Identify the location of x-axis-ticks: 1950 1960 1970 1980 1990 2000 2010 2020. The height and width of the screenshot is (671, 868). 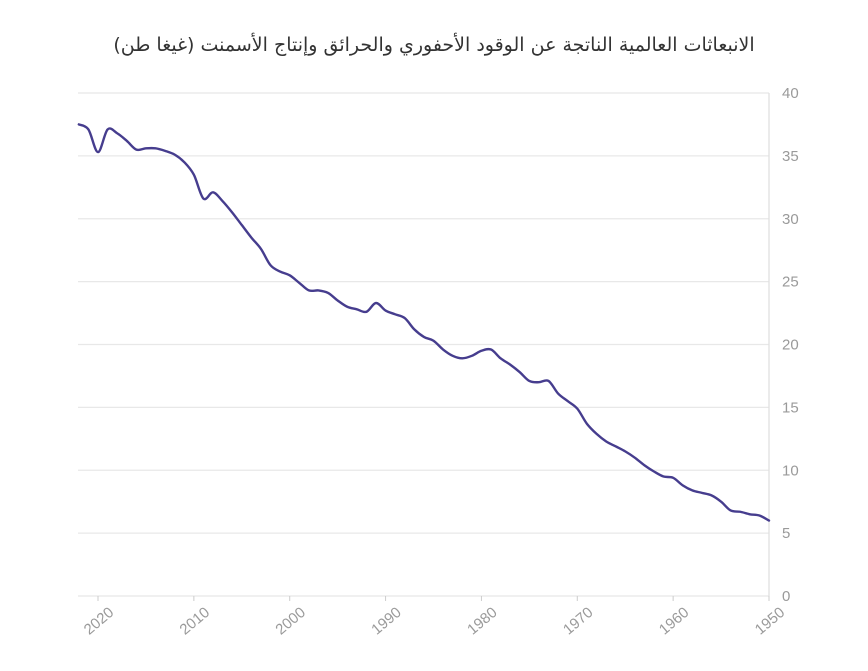
(434, 617).